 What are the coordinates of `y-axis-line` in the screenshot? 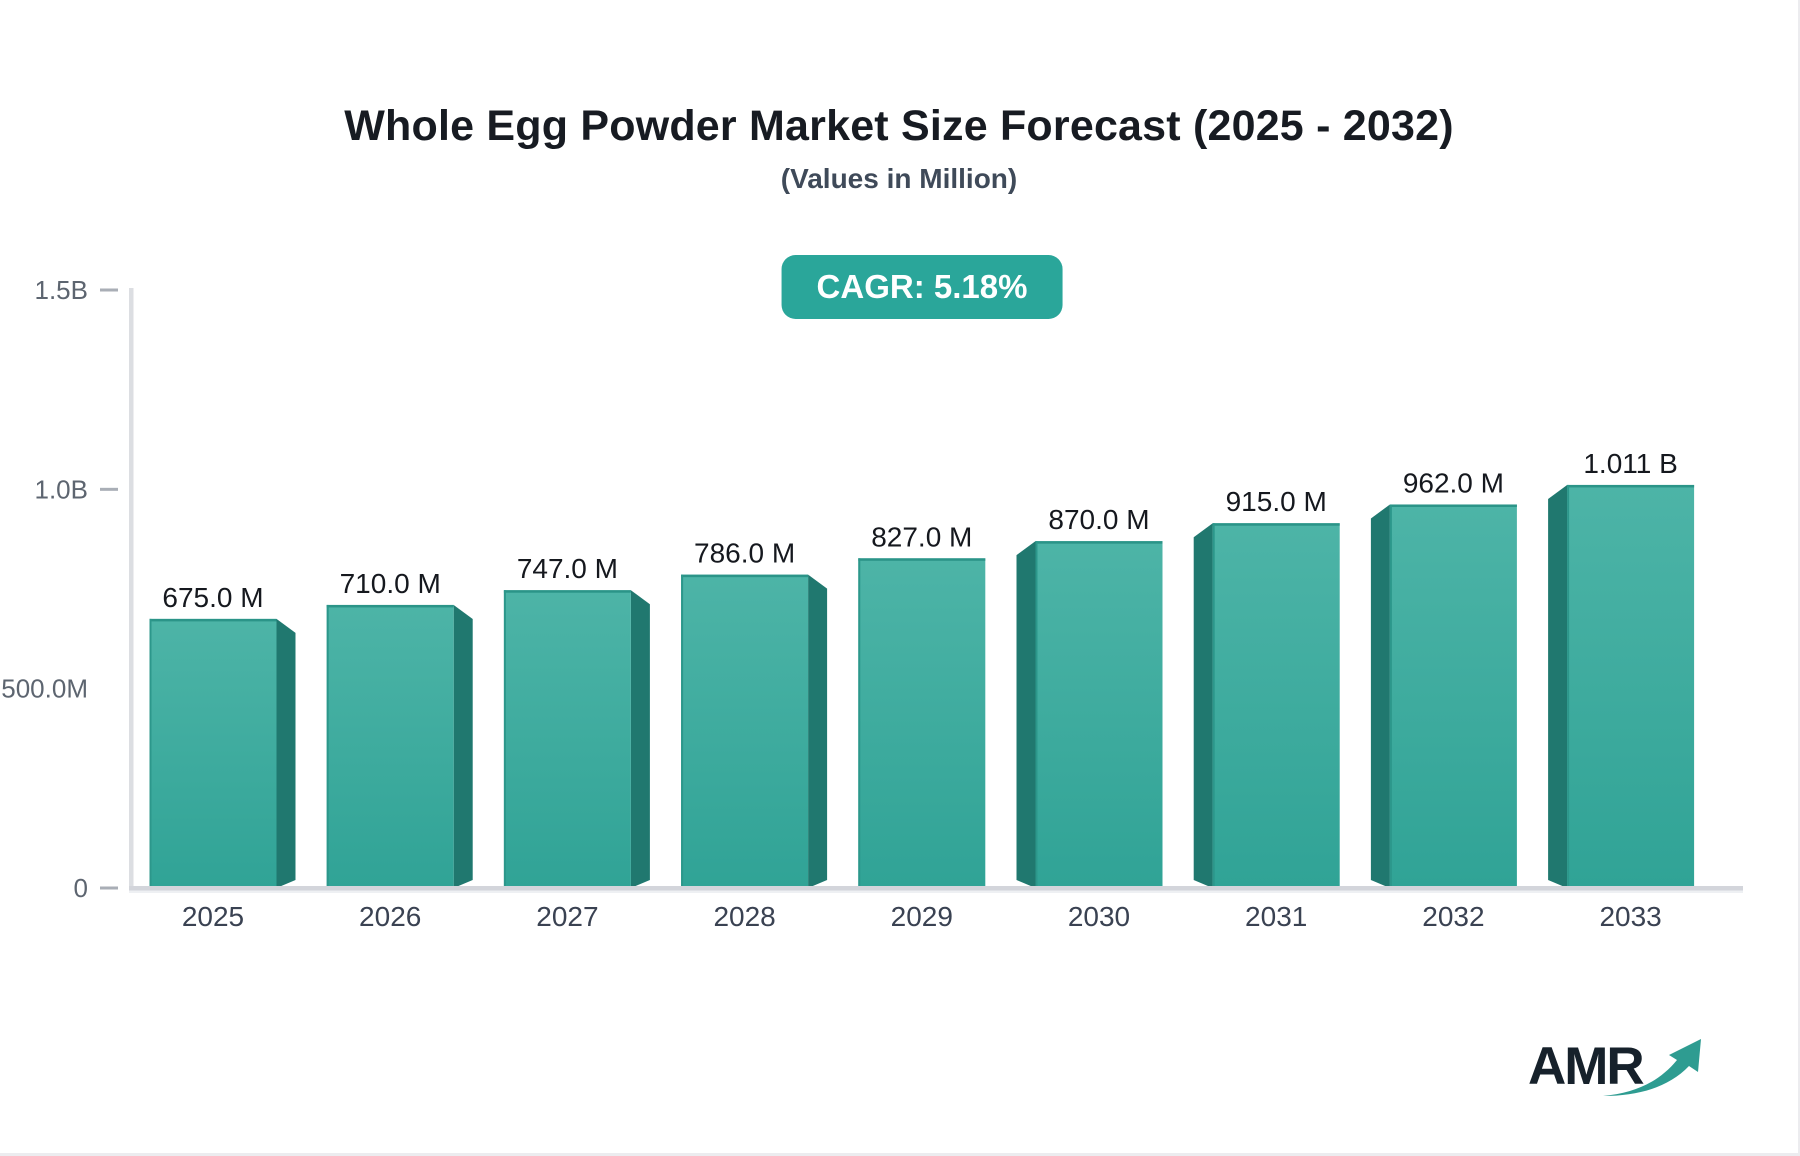 It's located at (131, 589).